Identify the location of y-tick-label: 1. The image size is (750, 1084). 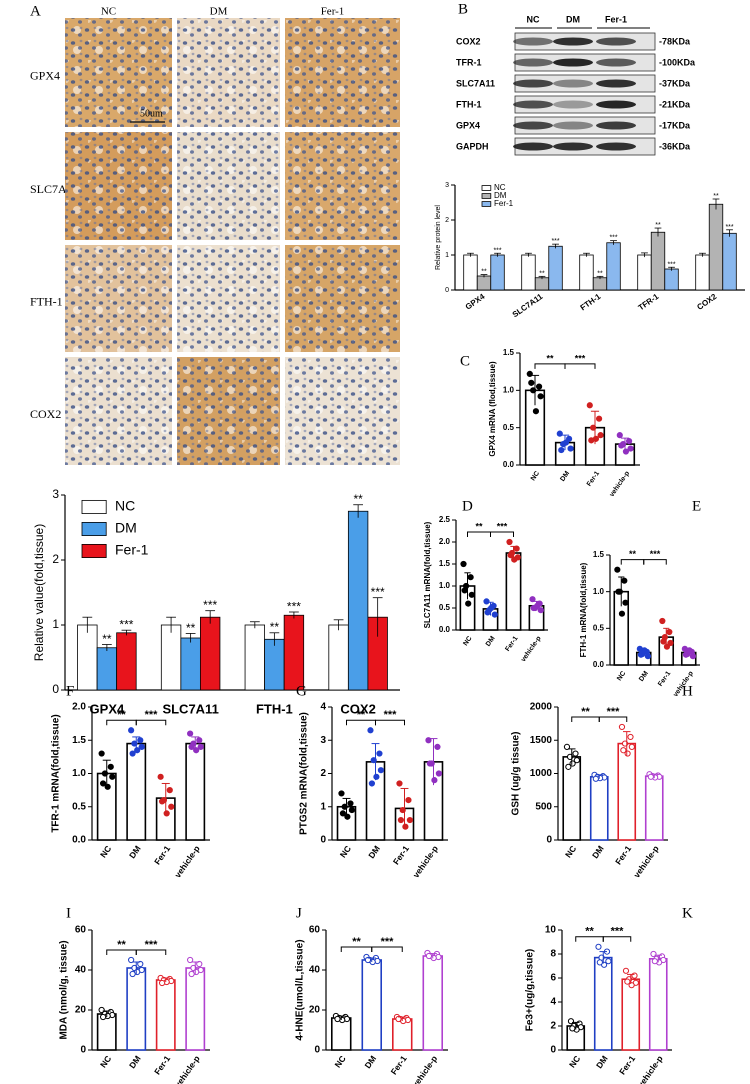
(55, 624).